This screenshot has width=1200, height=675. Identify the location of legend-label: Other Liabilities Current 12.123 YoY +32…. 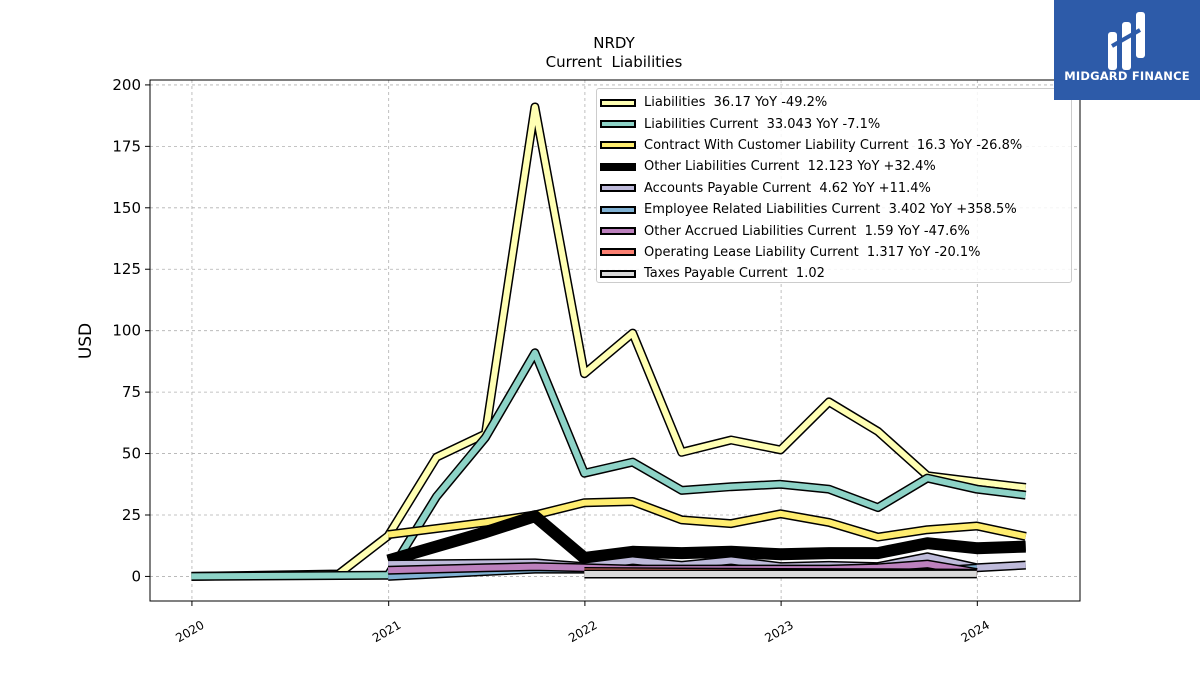
(790, 167).